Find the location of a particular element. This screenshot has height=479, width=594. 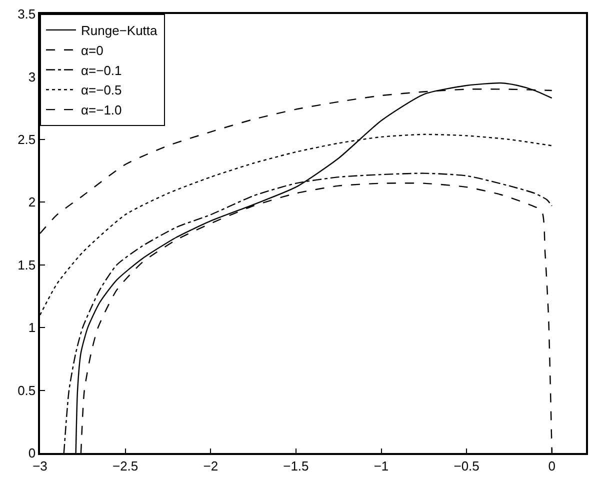

x-tick-label: −2 is located at coordinates (210, 466).